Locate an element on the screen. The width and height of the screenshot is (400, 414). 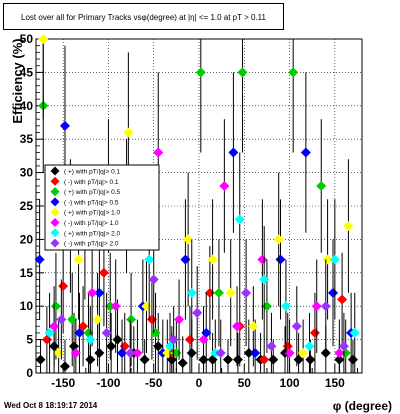
x-tick-label: -100 is located at coordinates (108, 383).